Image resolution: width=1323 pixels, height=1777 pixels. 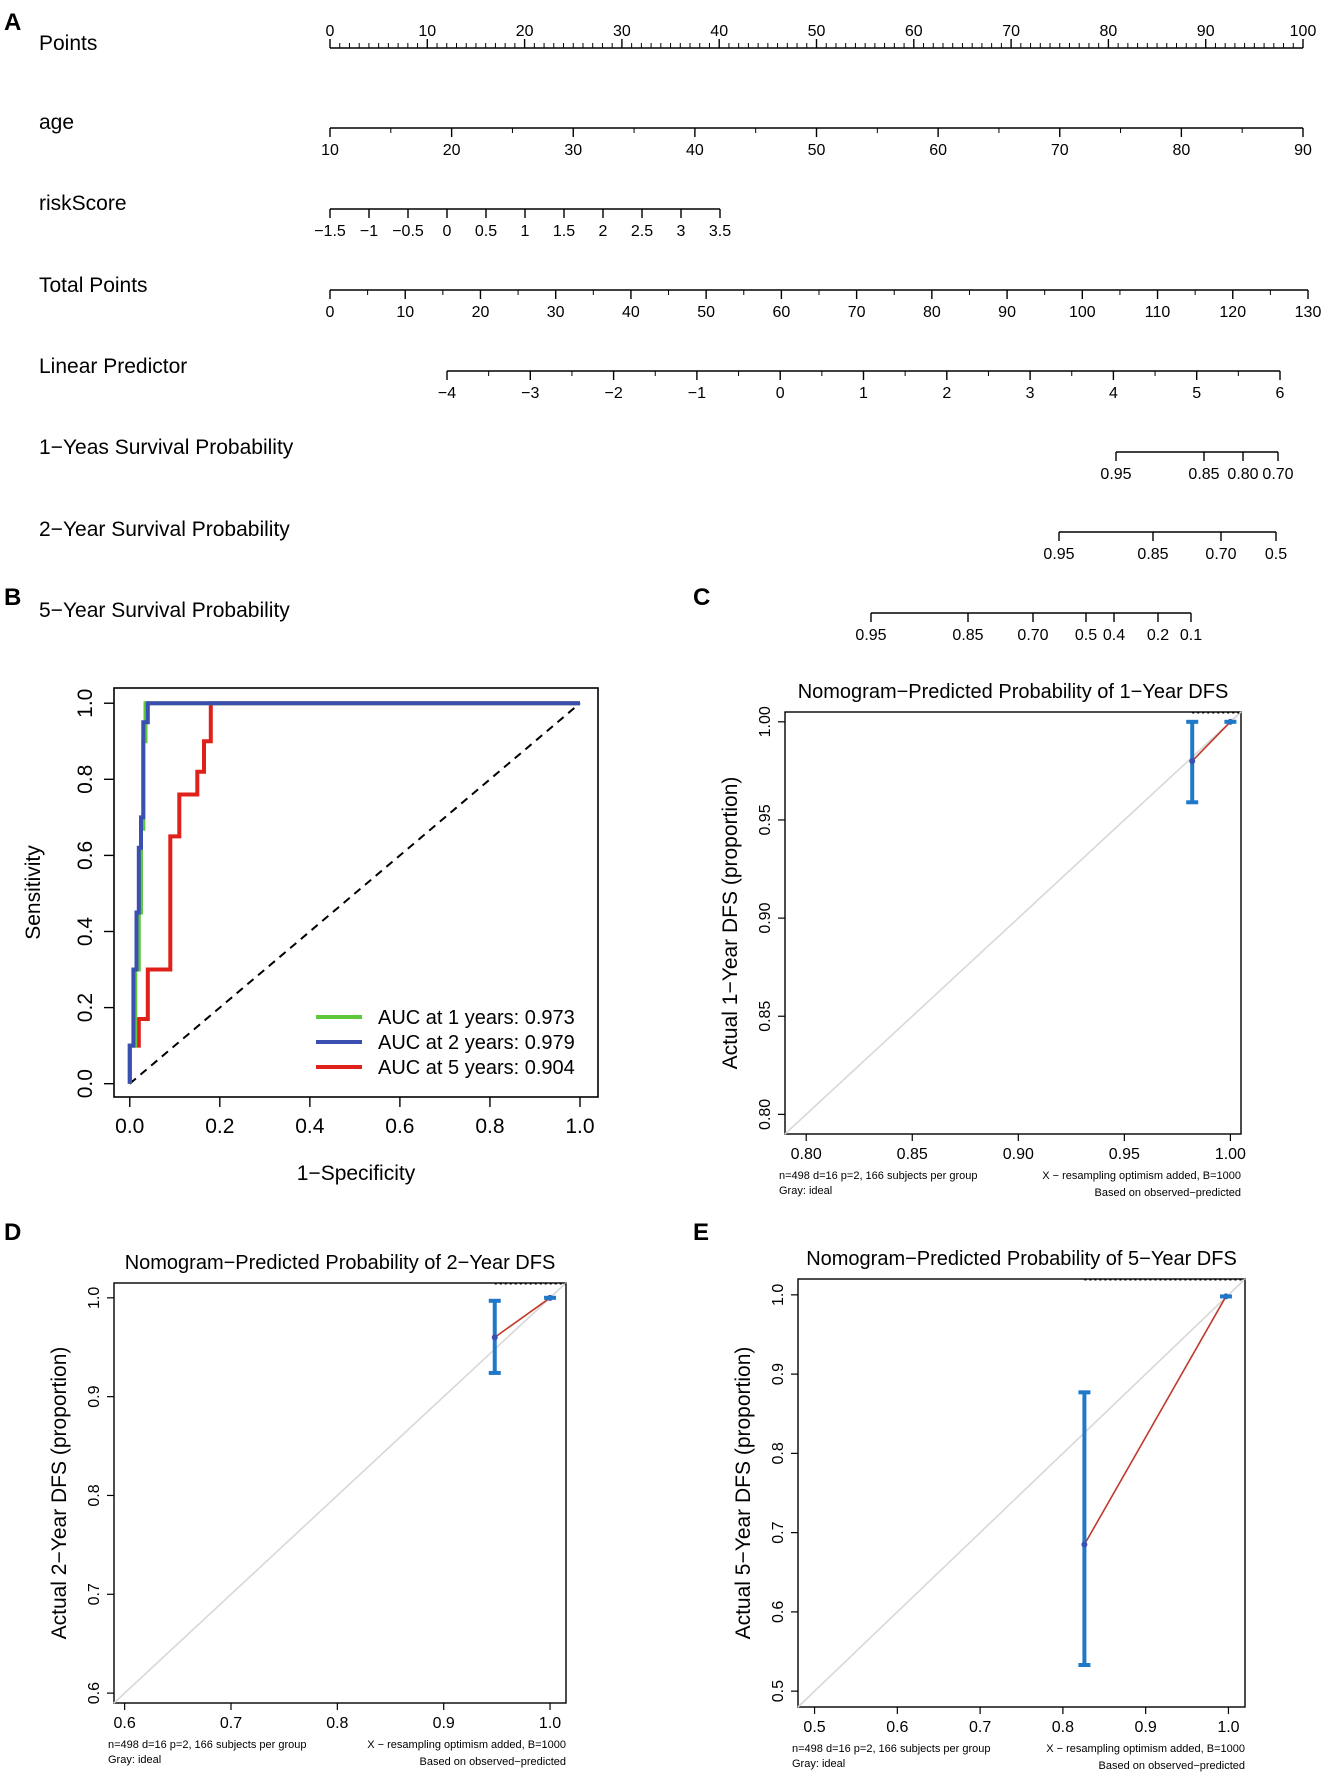 What do you see at coordinates (912, 1154) in the screenshot?
I see `x-tick-label: 0.85` at bounding box center [912, 1154].